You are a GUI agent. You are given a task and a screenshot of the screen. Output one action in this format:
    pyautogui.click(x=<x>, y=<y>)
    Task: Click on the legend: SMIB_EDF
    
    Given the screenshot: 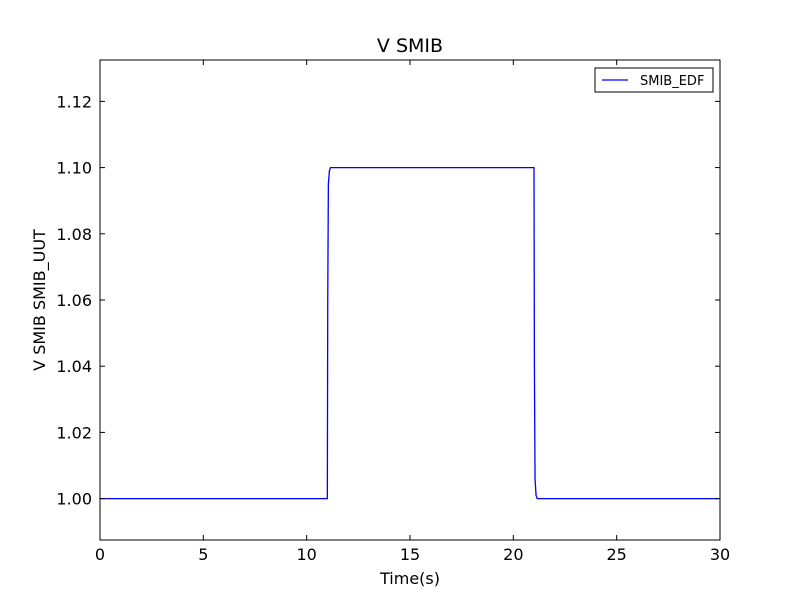 What is the action you would take?
    pyautogui.click(x=654, y=80)
    